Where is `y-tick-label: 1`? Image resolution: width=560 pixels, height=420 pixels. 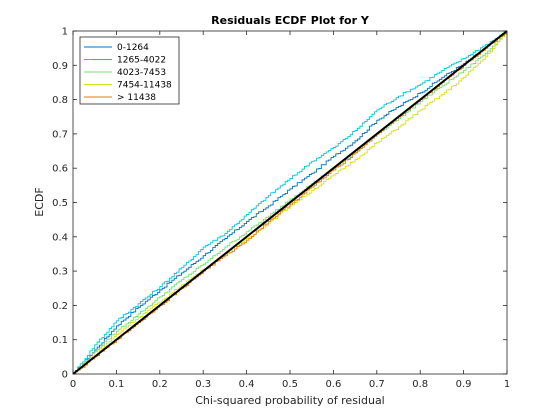 y-tick-label: 1 is located at coordinates (65, 32).